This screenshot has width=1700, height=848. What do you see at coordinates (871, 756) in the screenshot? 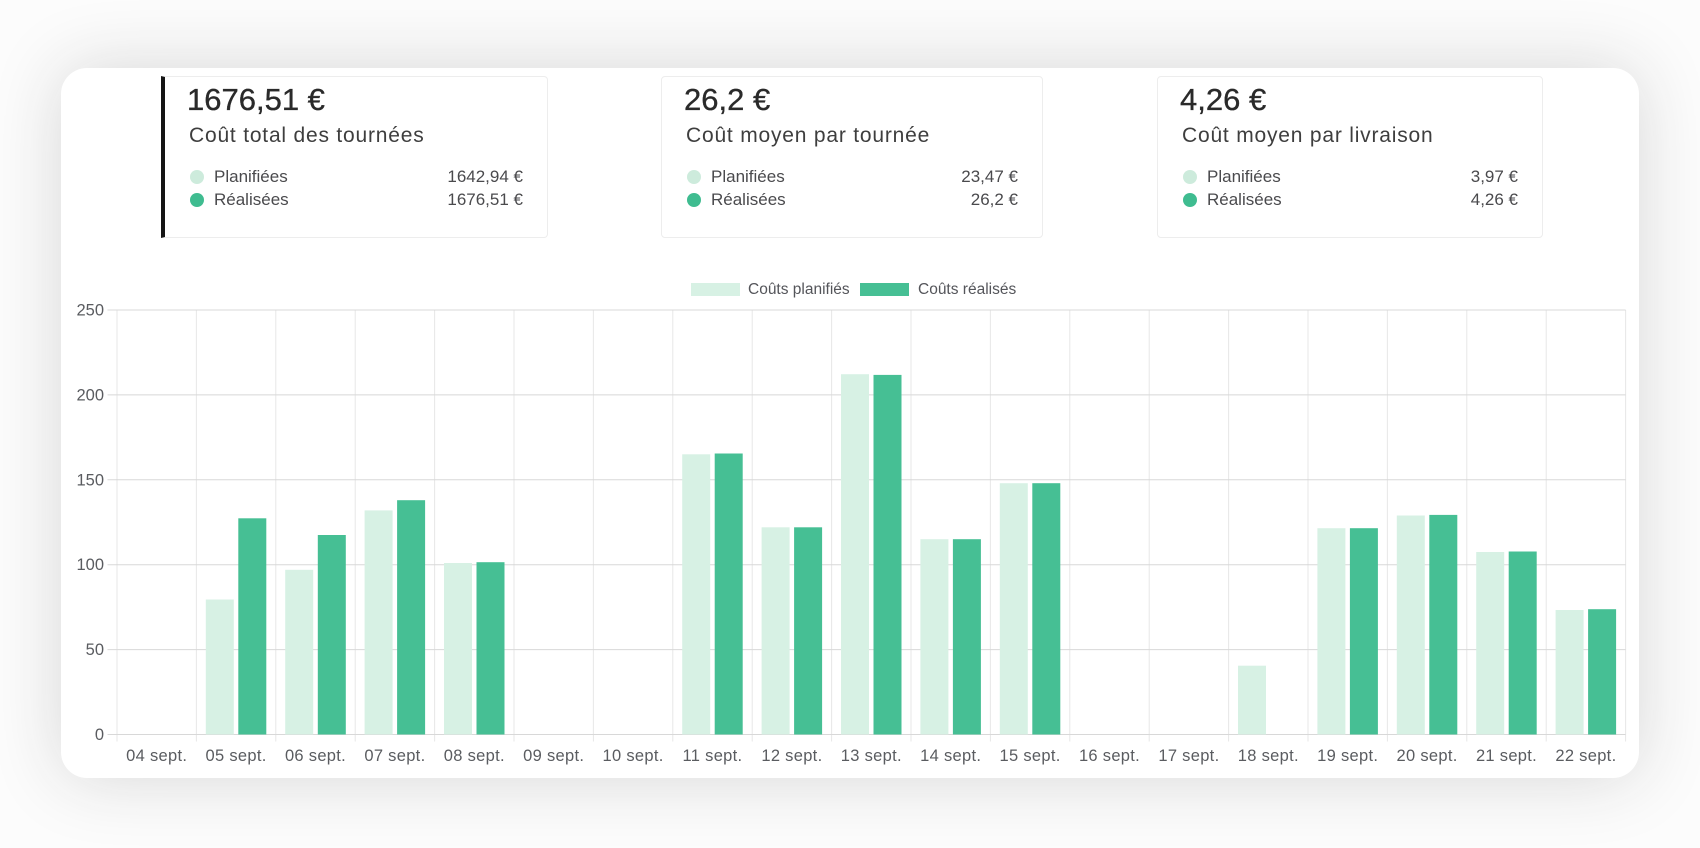
I see `svg-text: 13 sept.` at bounding box center [871, 756].